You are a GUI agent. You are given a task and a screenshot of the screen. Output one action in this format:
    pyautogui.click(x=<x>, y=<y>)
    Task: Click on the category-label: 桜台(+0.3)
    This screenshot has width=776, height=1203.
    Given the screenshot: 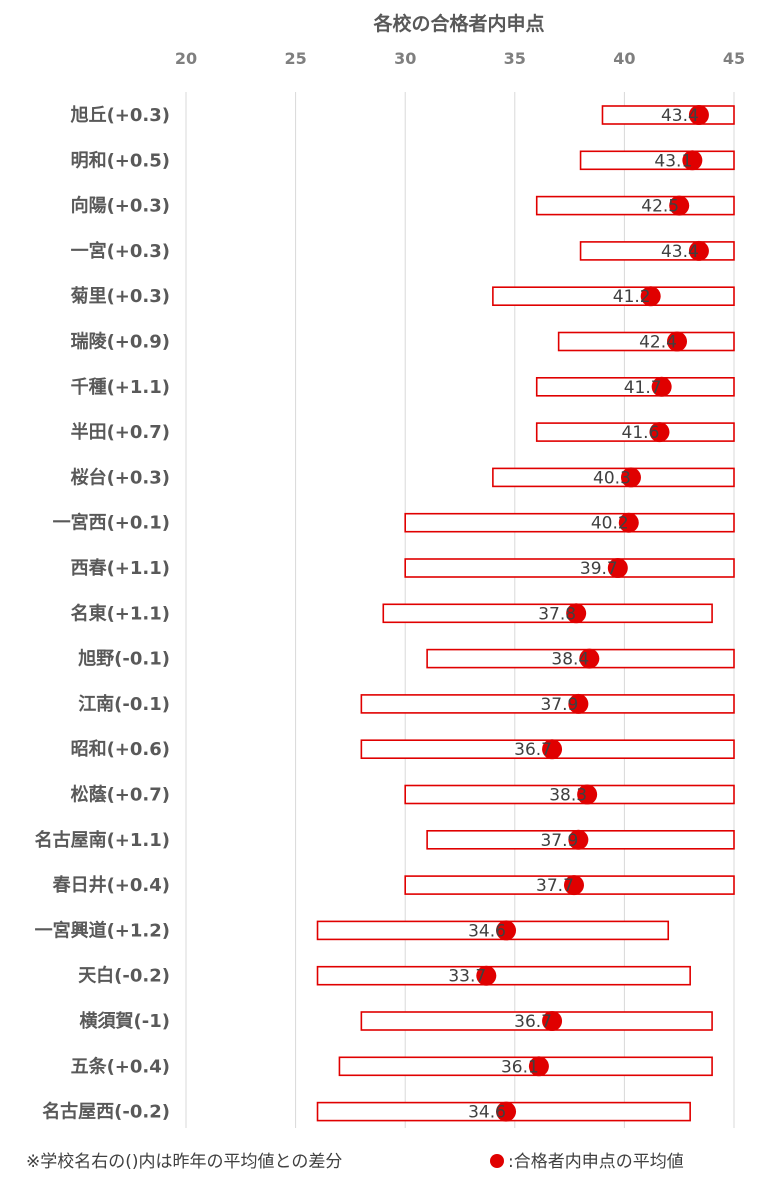 What is the action you would take?
    pyautogui.click(x=120, y=477)
    